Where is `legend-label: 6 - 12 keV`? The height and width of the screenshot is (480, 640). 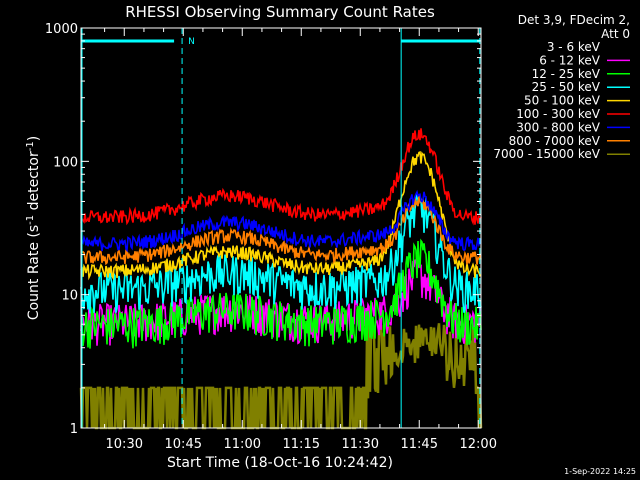
legend-label: 6 - 12 keV is located at coordinates (570, 60).